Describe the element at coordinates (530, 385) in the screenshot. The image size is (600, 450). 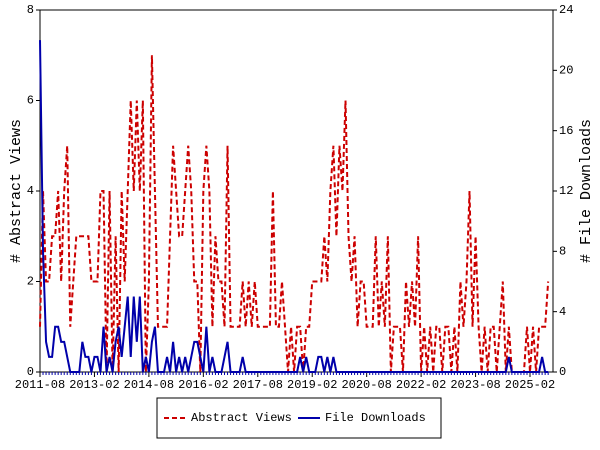
I see `x-tick-label: 2025-02` at that location.